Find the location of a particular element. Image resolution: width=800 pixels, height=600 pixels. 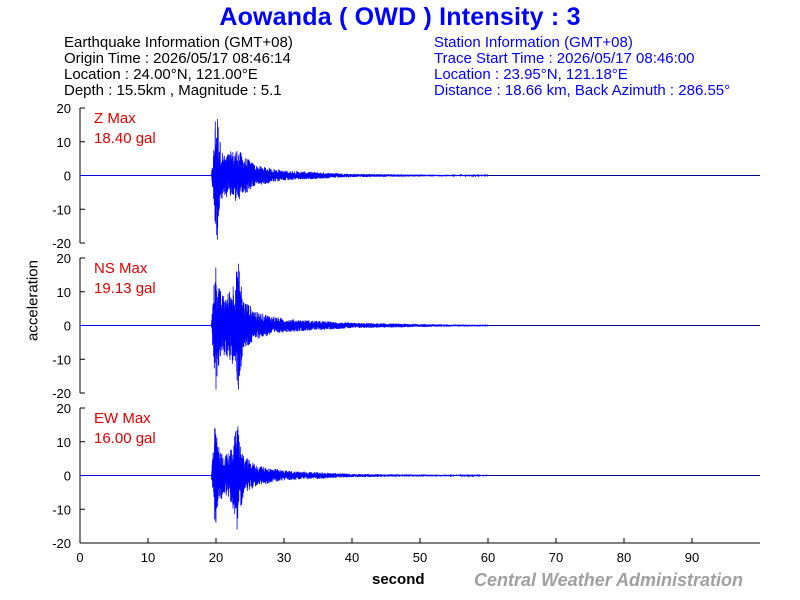

max-value-ns: 19.13 gal is located at coordinates (125, 288).